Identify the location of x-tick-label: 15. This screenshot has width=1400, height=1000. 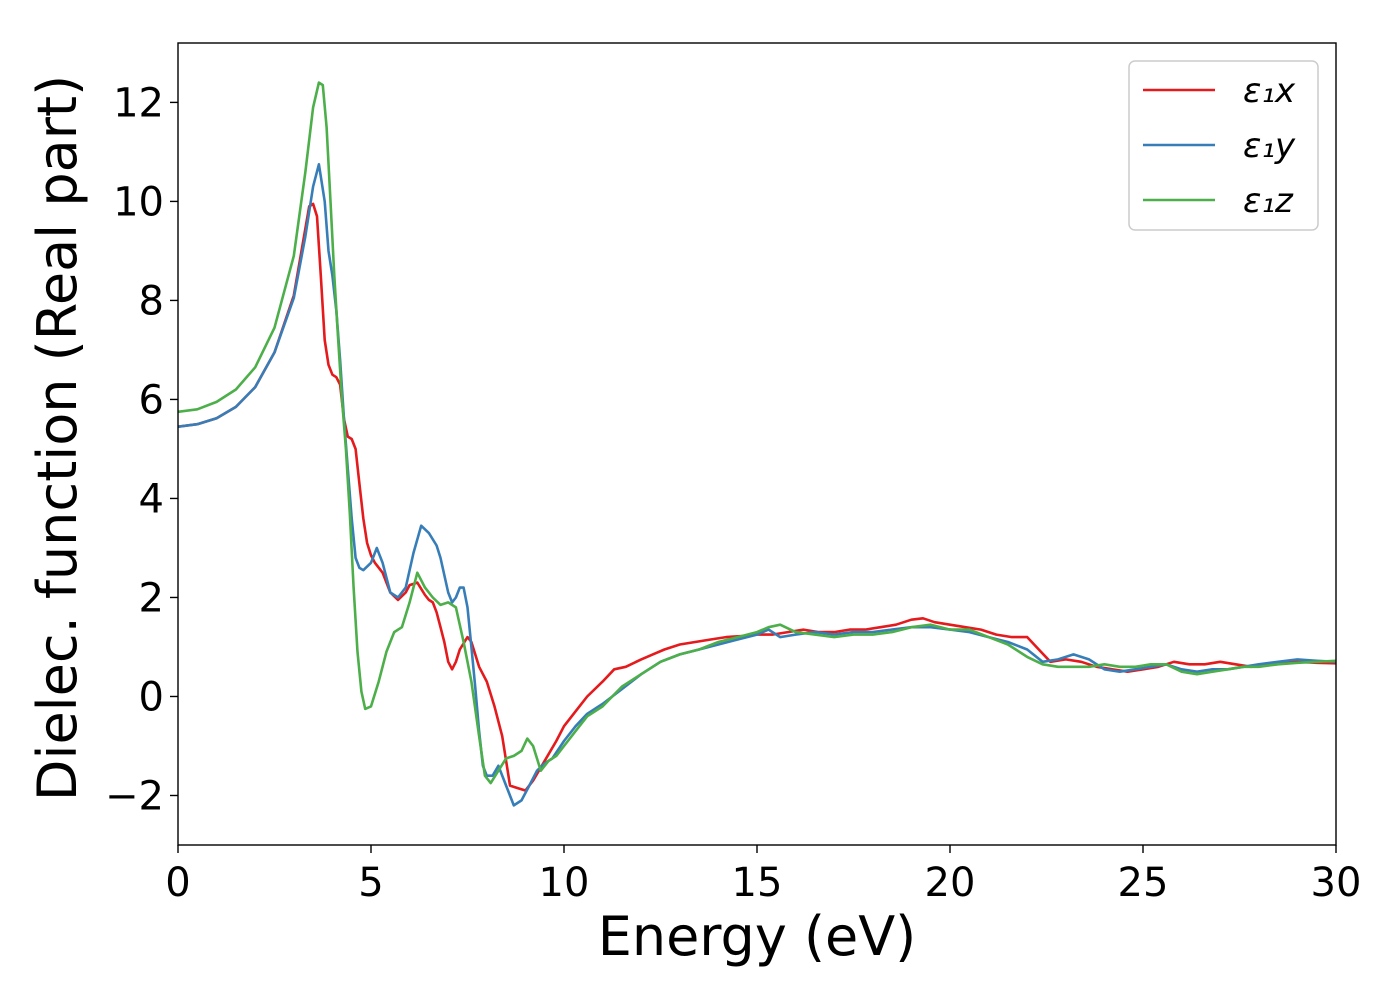
(757, 883).